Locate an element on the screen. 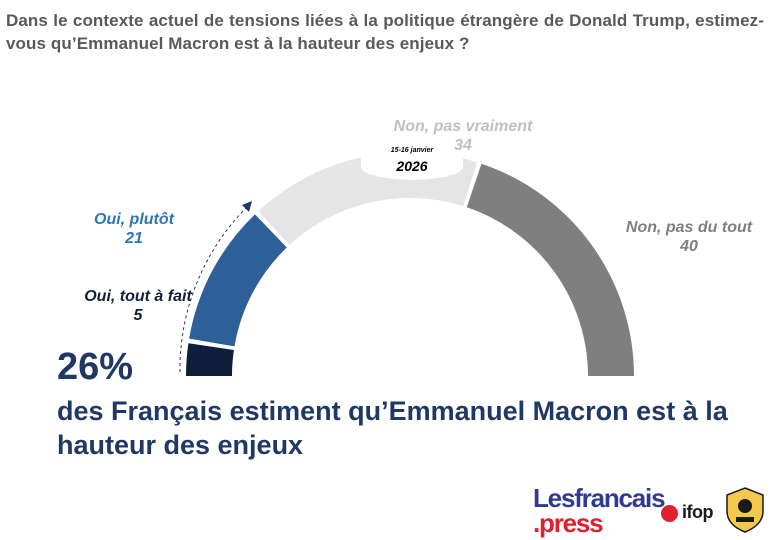  survey-dates: 15-16 janvier is located at coordinates (412, 150).